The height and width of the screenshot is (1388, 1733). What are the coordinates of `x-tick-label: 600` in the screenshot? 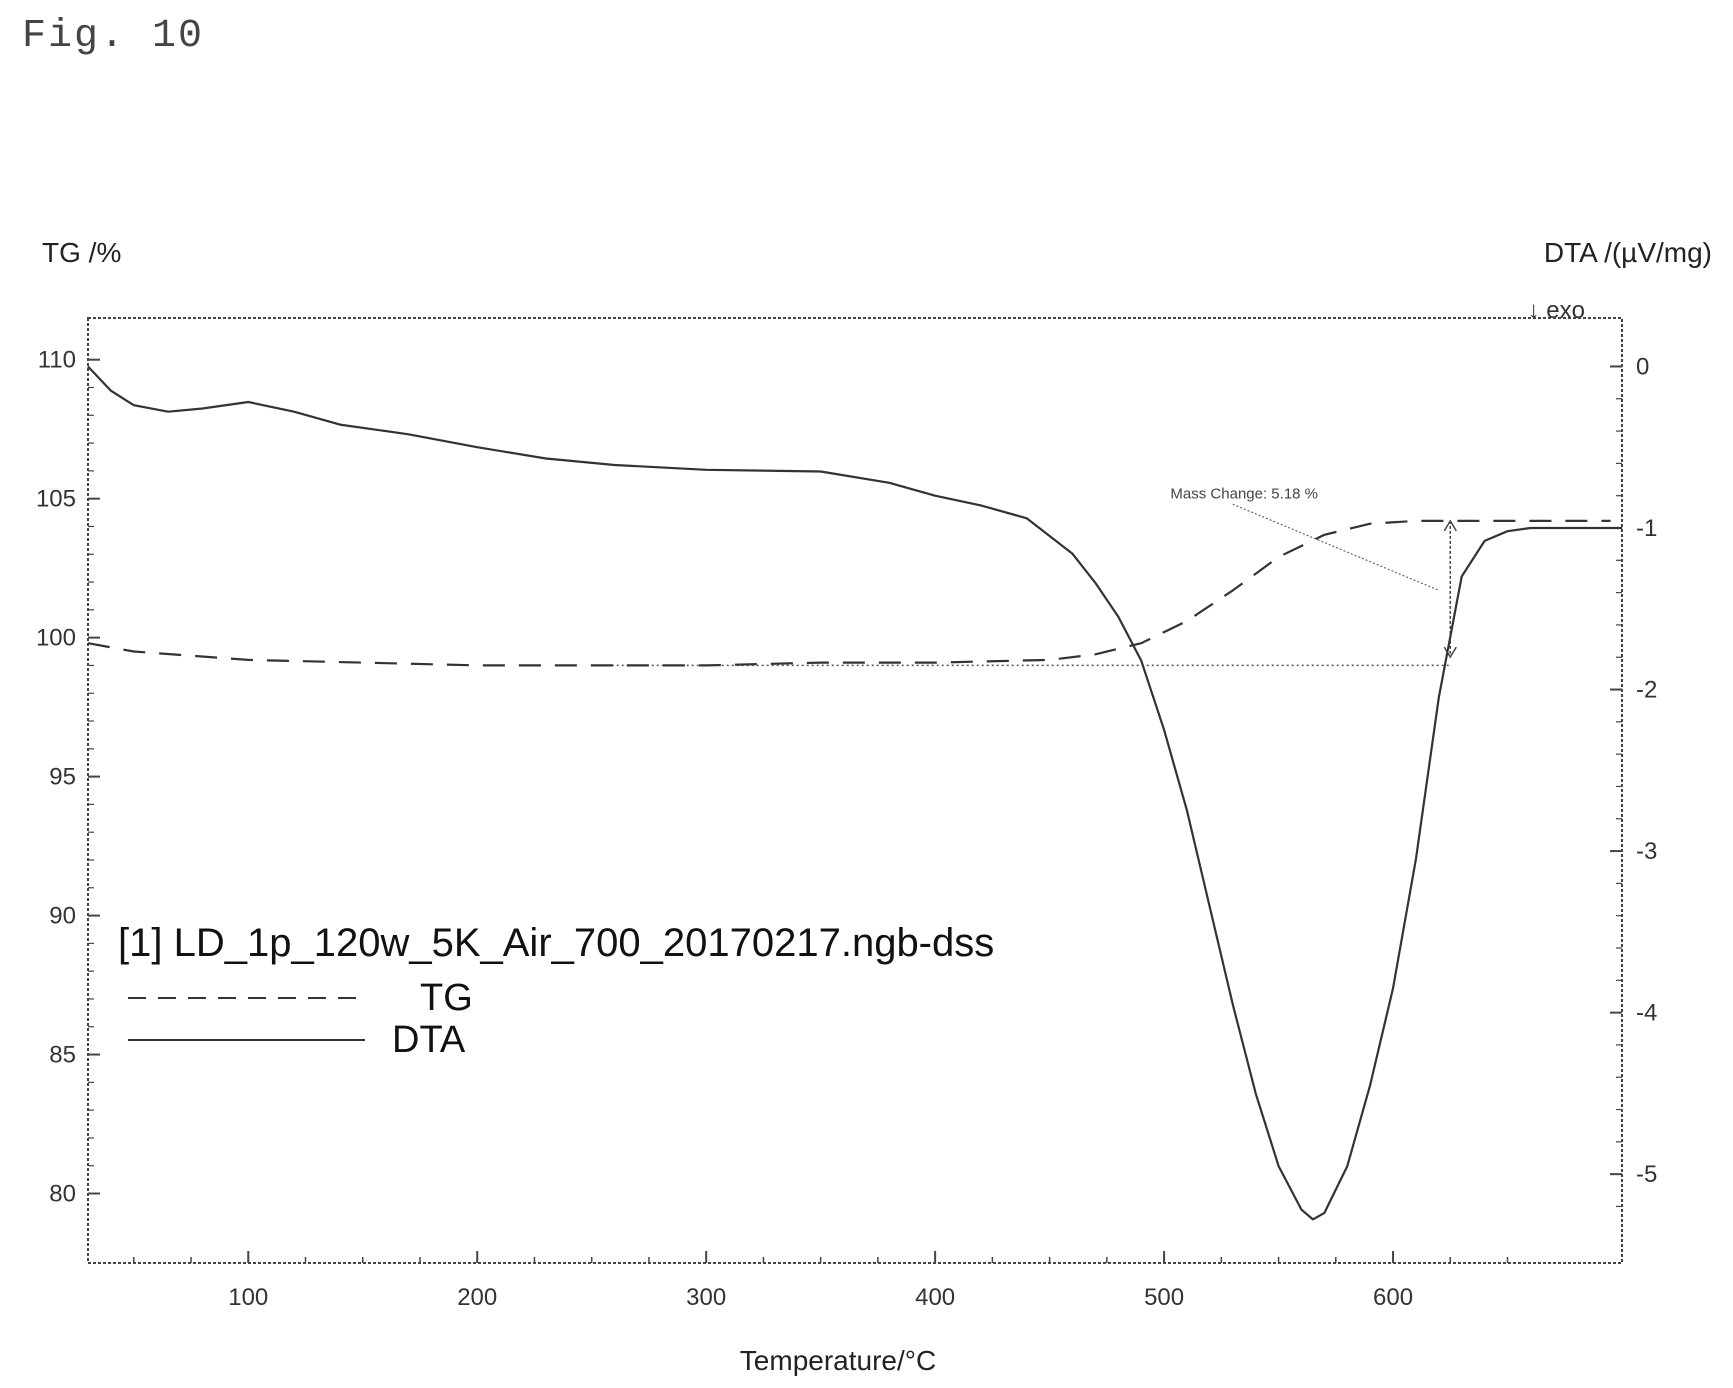 It's located at (1393, 1297).